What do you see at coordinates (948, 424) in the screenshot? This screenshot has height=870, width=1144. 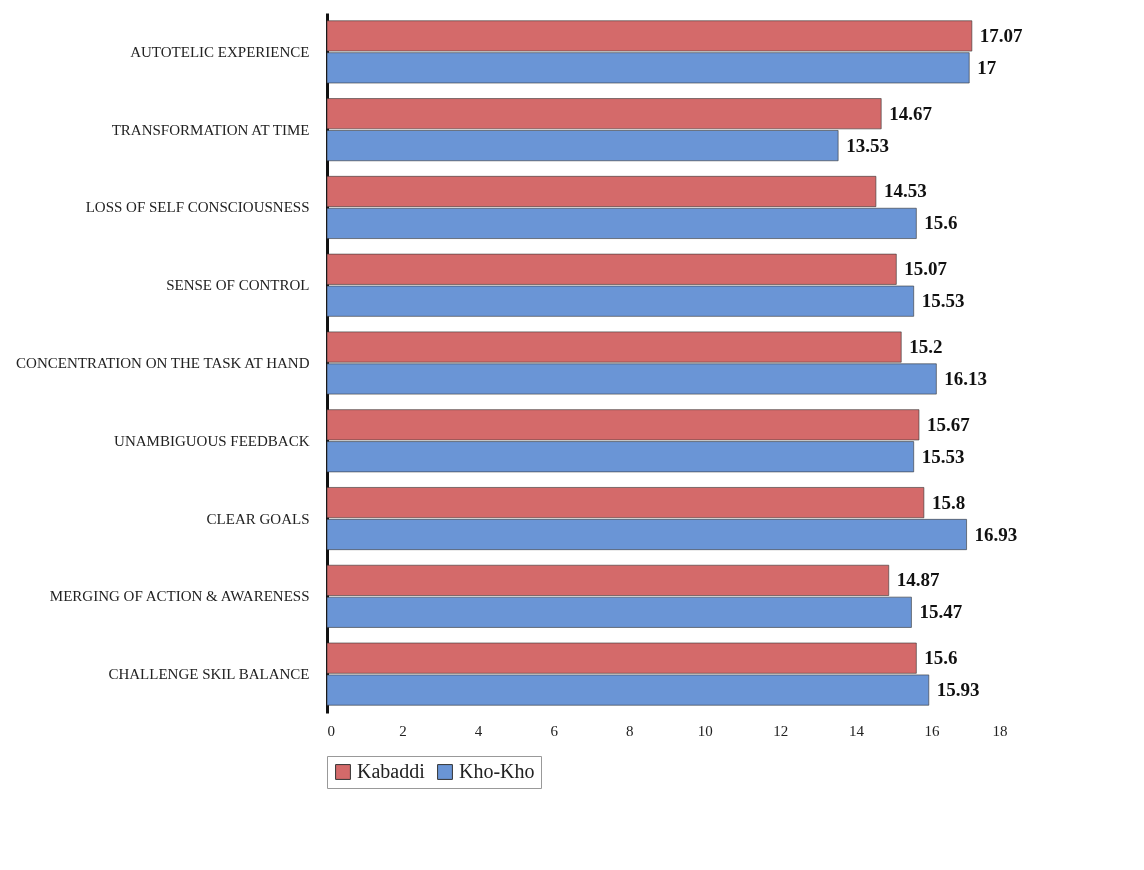 I see `data-label: 15.67` at bounding box center [948, 424].